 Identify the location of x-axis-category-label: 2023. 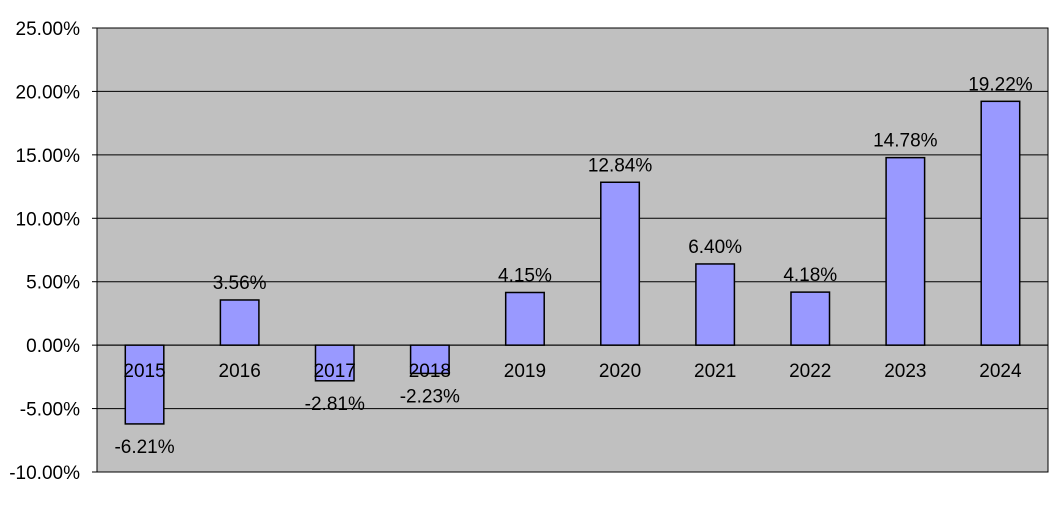
(905, 371).